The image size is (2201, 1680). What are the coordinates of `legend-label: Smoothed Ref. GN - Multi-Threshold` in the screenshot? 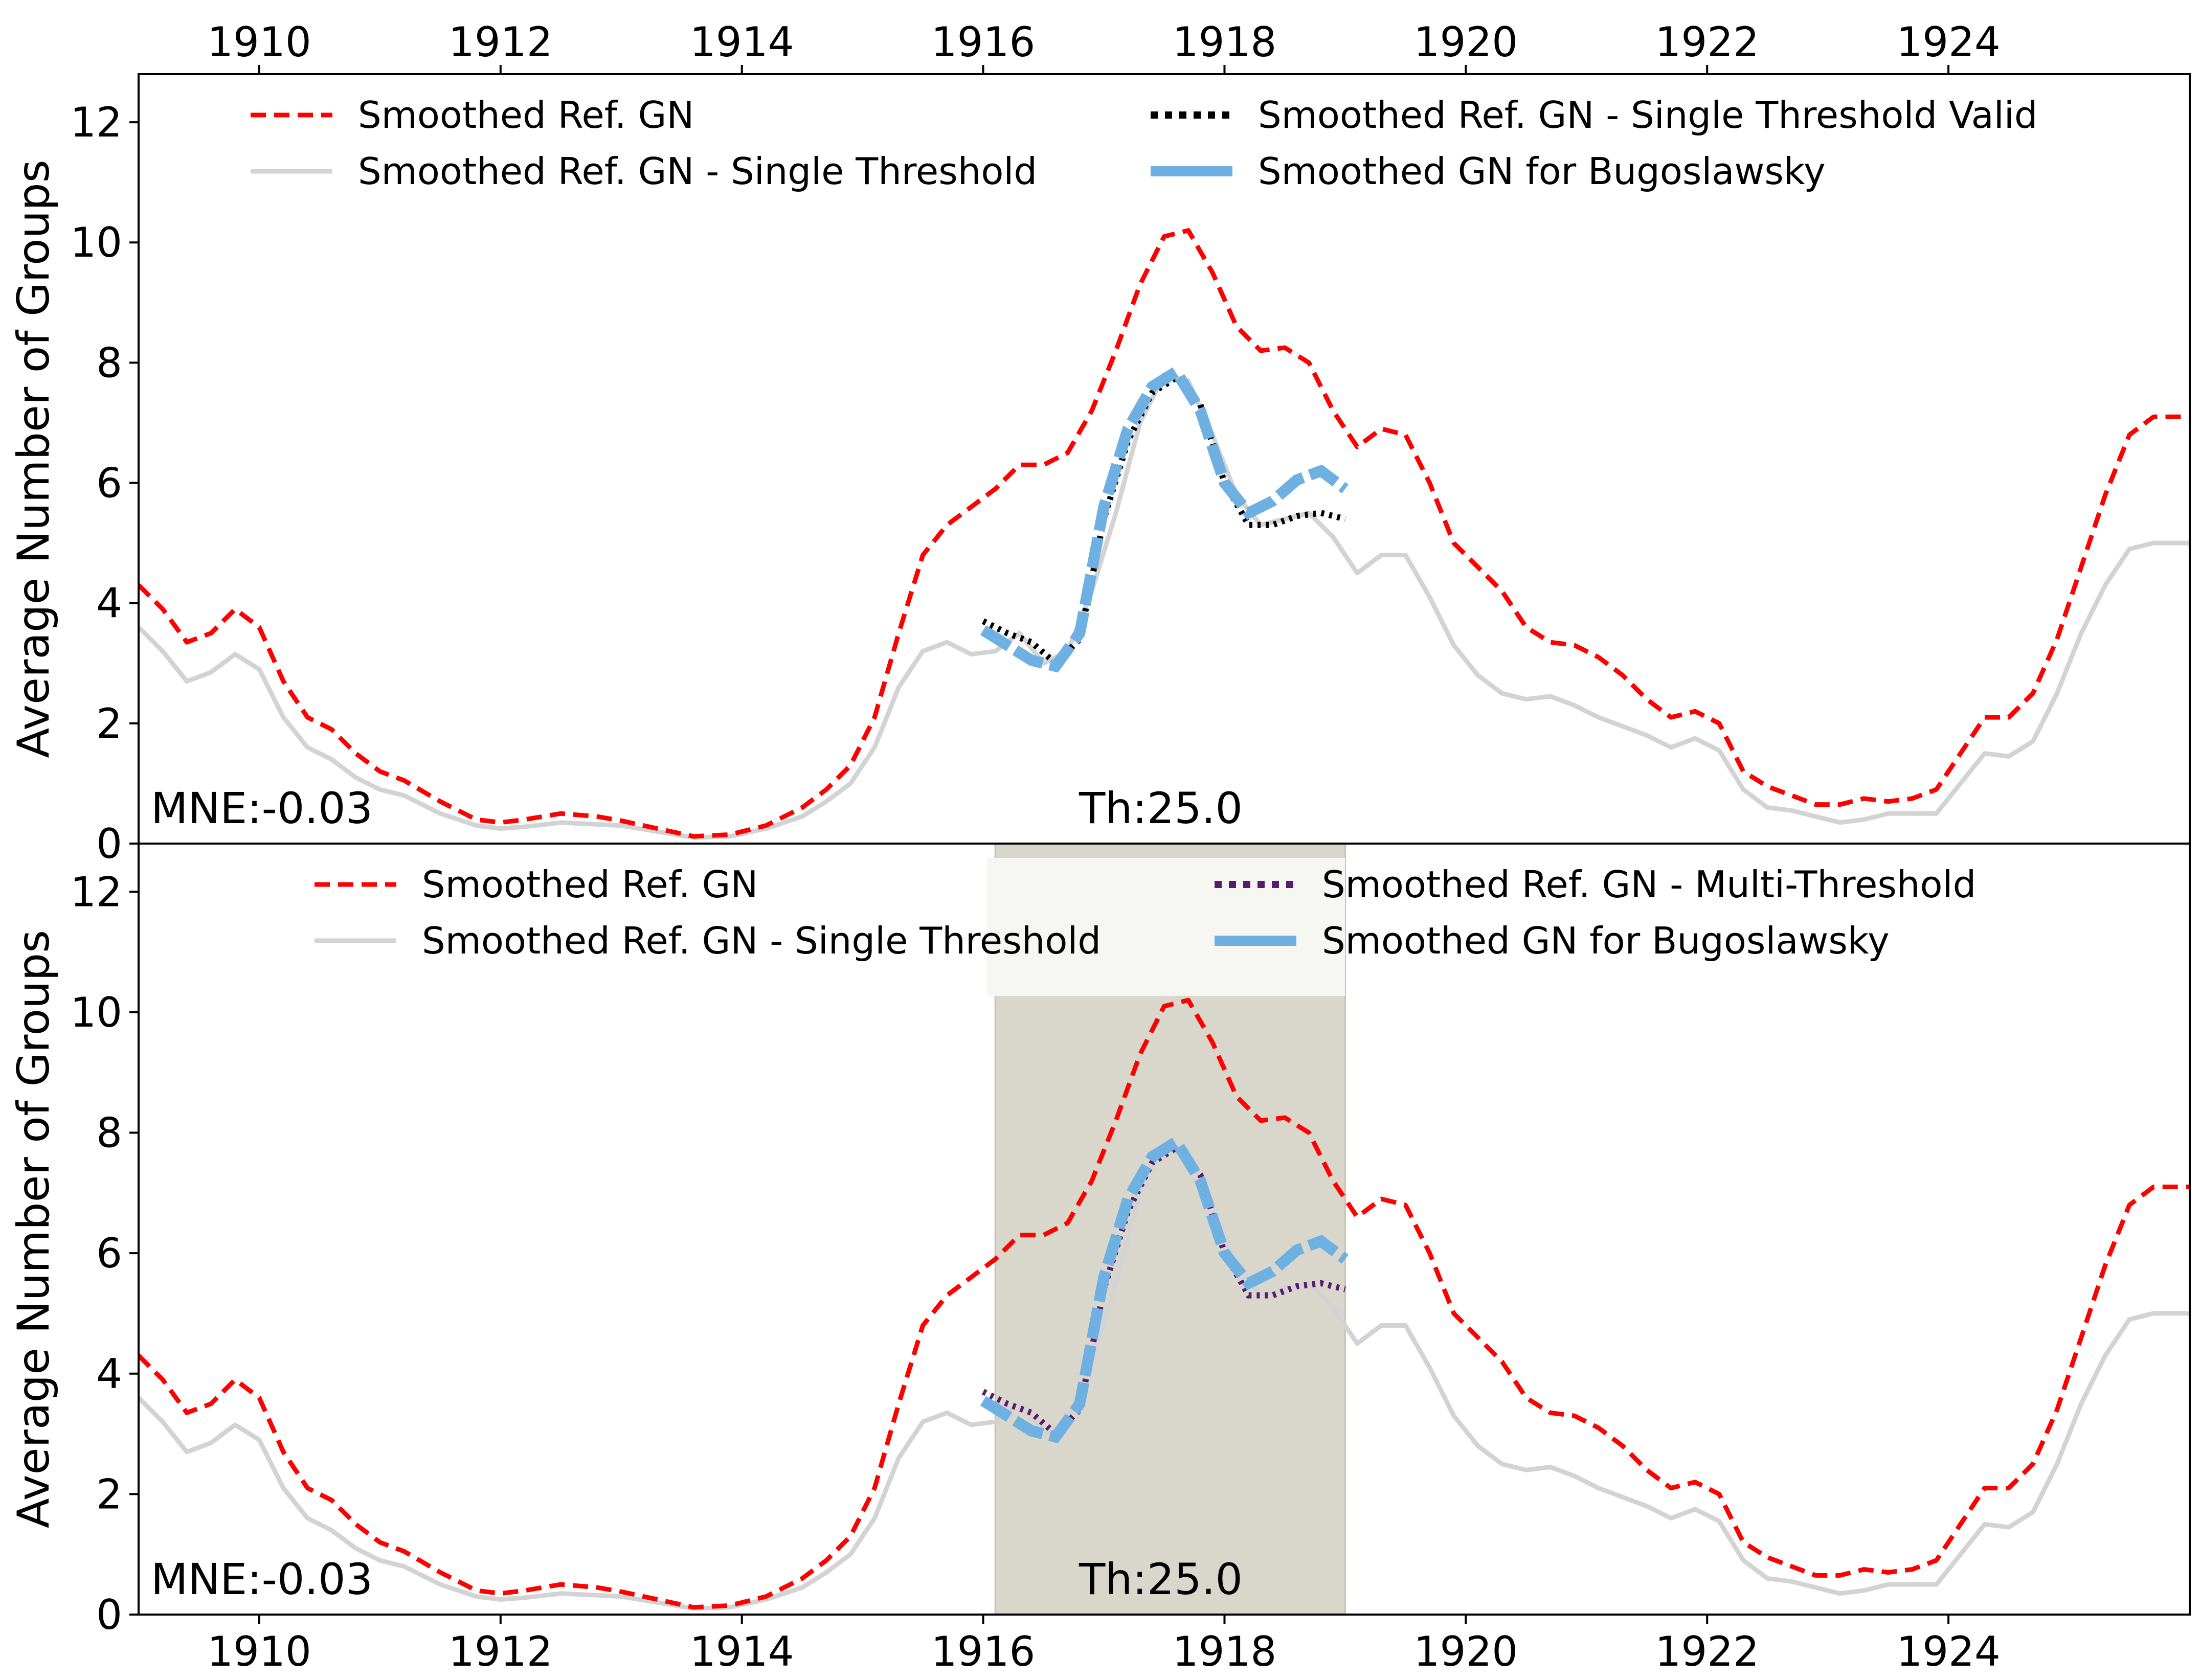 It's located at (1649, 884).